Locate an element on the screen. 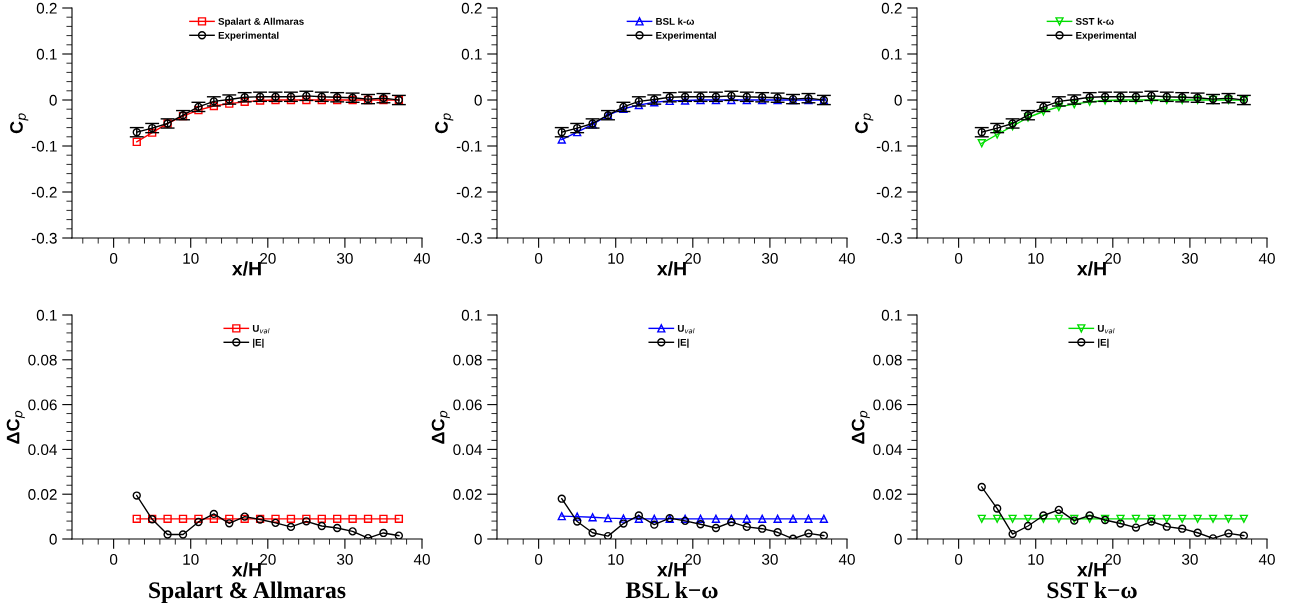 This screenshot has height=607, width=1301. x-tick-label: 30 is located at coordinates (769, 559).